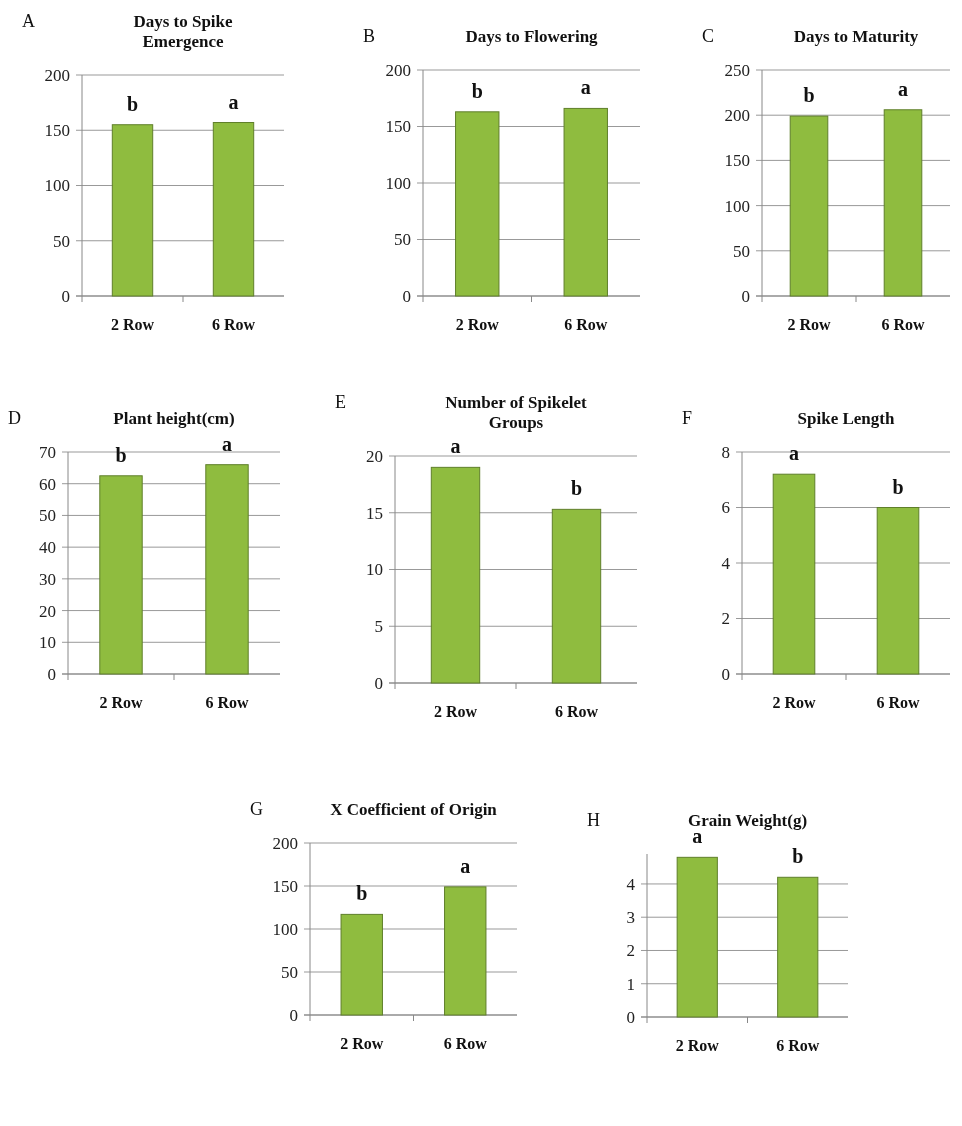 This screenshot has width=962, height=1126. Describe the element at coordinates (47, 579) in the screenshot. I see `y-tick-label: 30` at that location.